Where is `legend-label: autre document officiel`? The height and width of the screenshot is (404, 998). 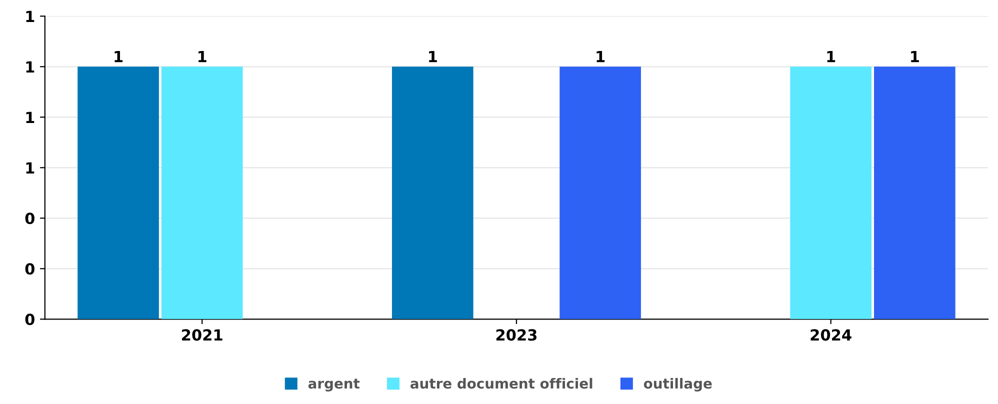 legend-label: autre document officiel is located at coordinates (501, 383).